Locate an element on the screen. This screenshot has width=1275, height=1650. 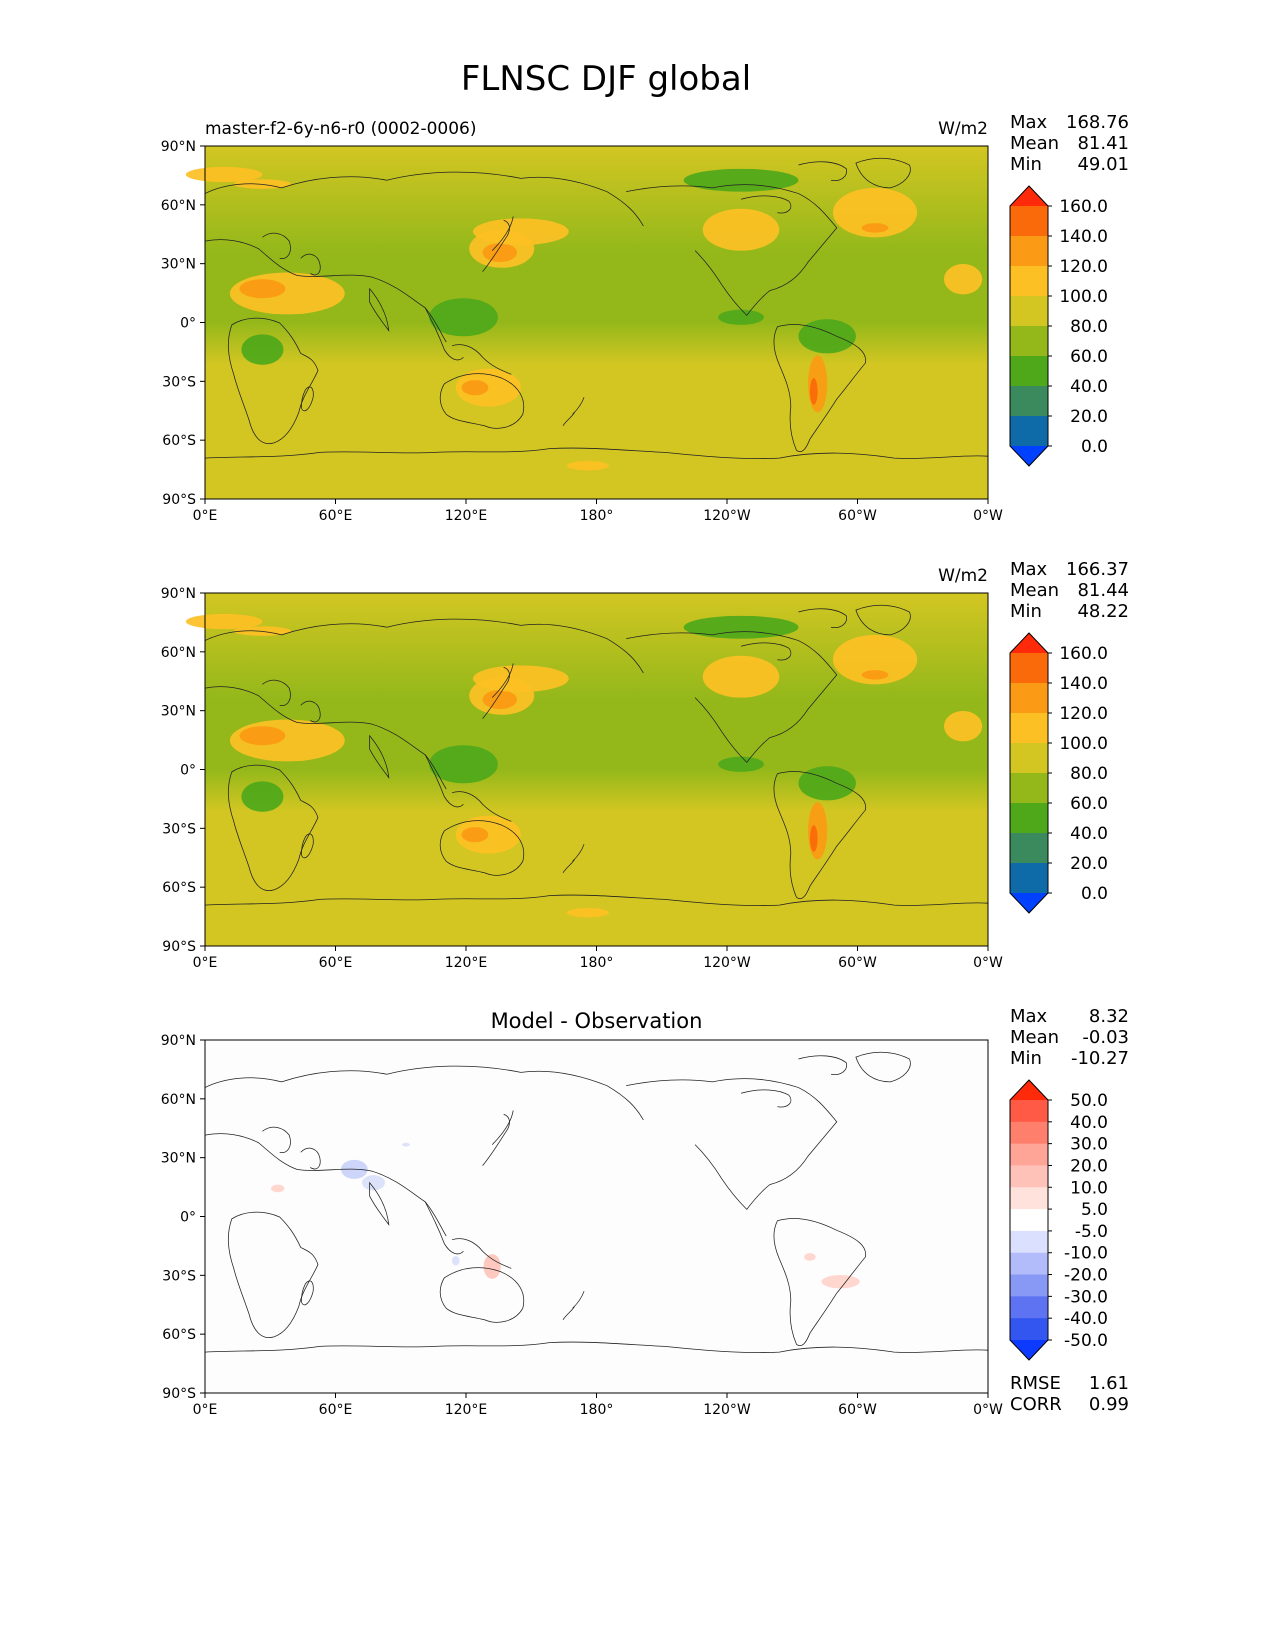
x-tick-label: 60°W is located at coordinates (857, 516).